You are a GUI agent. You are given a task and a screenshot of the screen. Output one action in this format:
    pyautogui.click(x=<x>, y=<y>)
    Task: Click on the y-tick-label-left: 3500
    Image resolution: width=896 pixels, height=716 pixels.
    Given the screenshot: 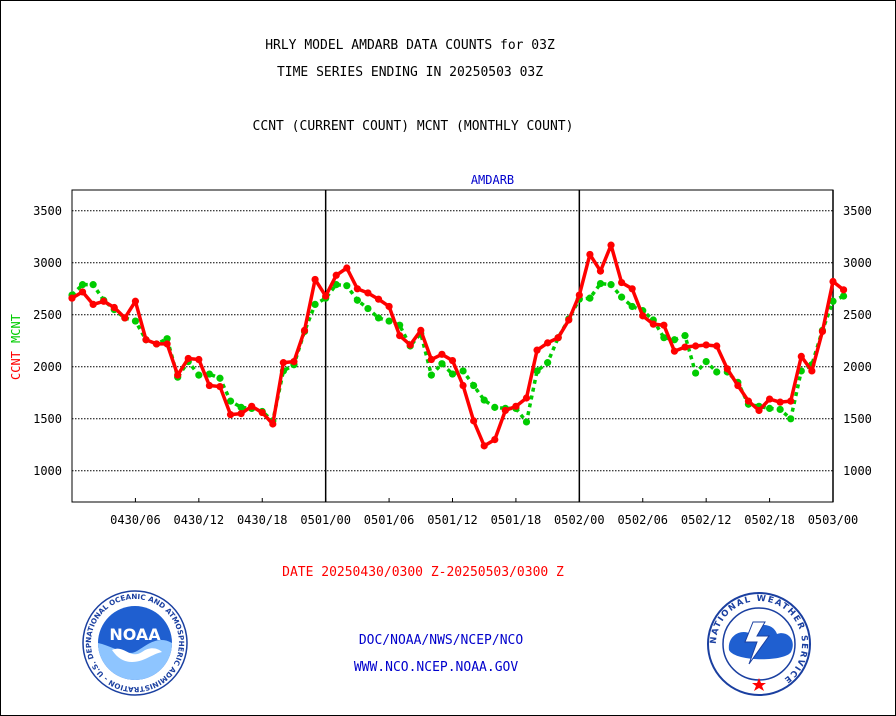 What is the action you would take?
    pyautogui.click(x=47, y=211)
    